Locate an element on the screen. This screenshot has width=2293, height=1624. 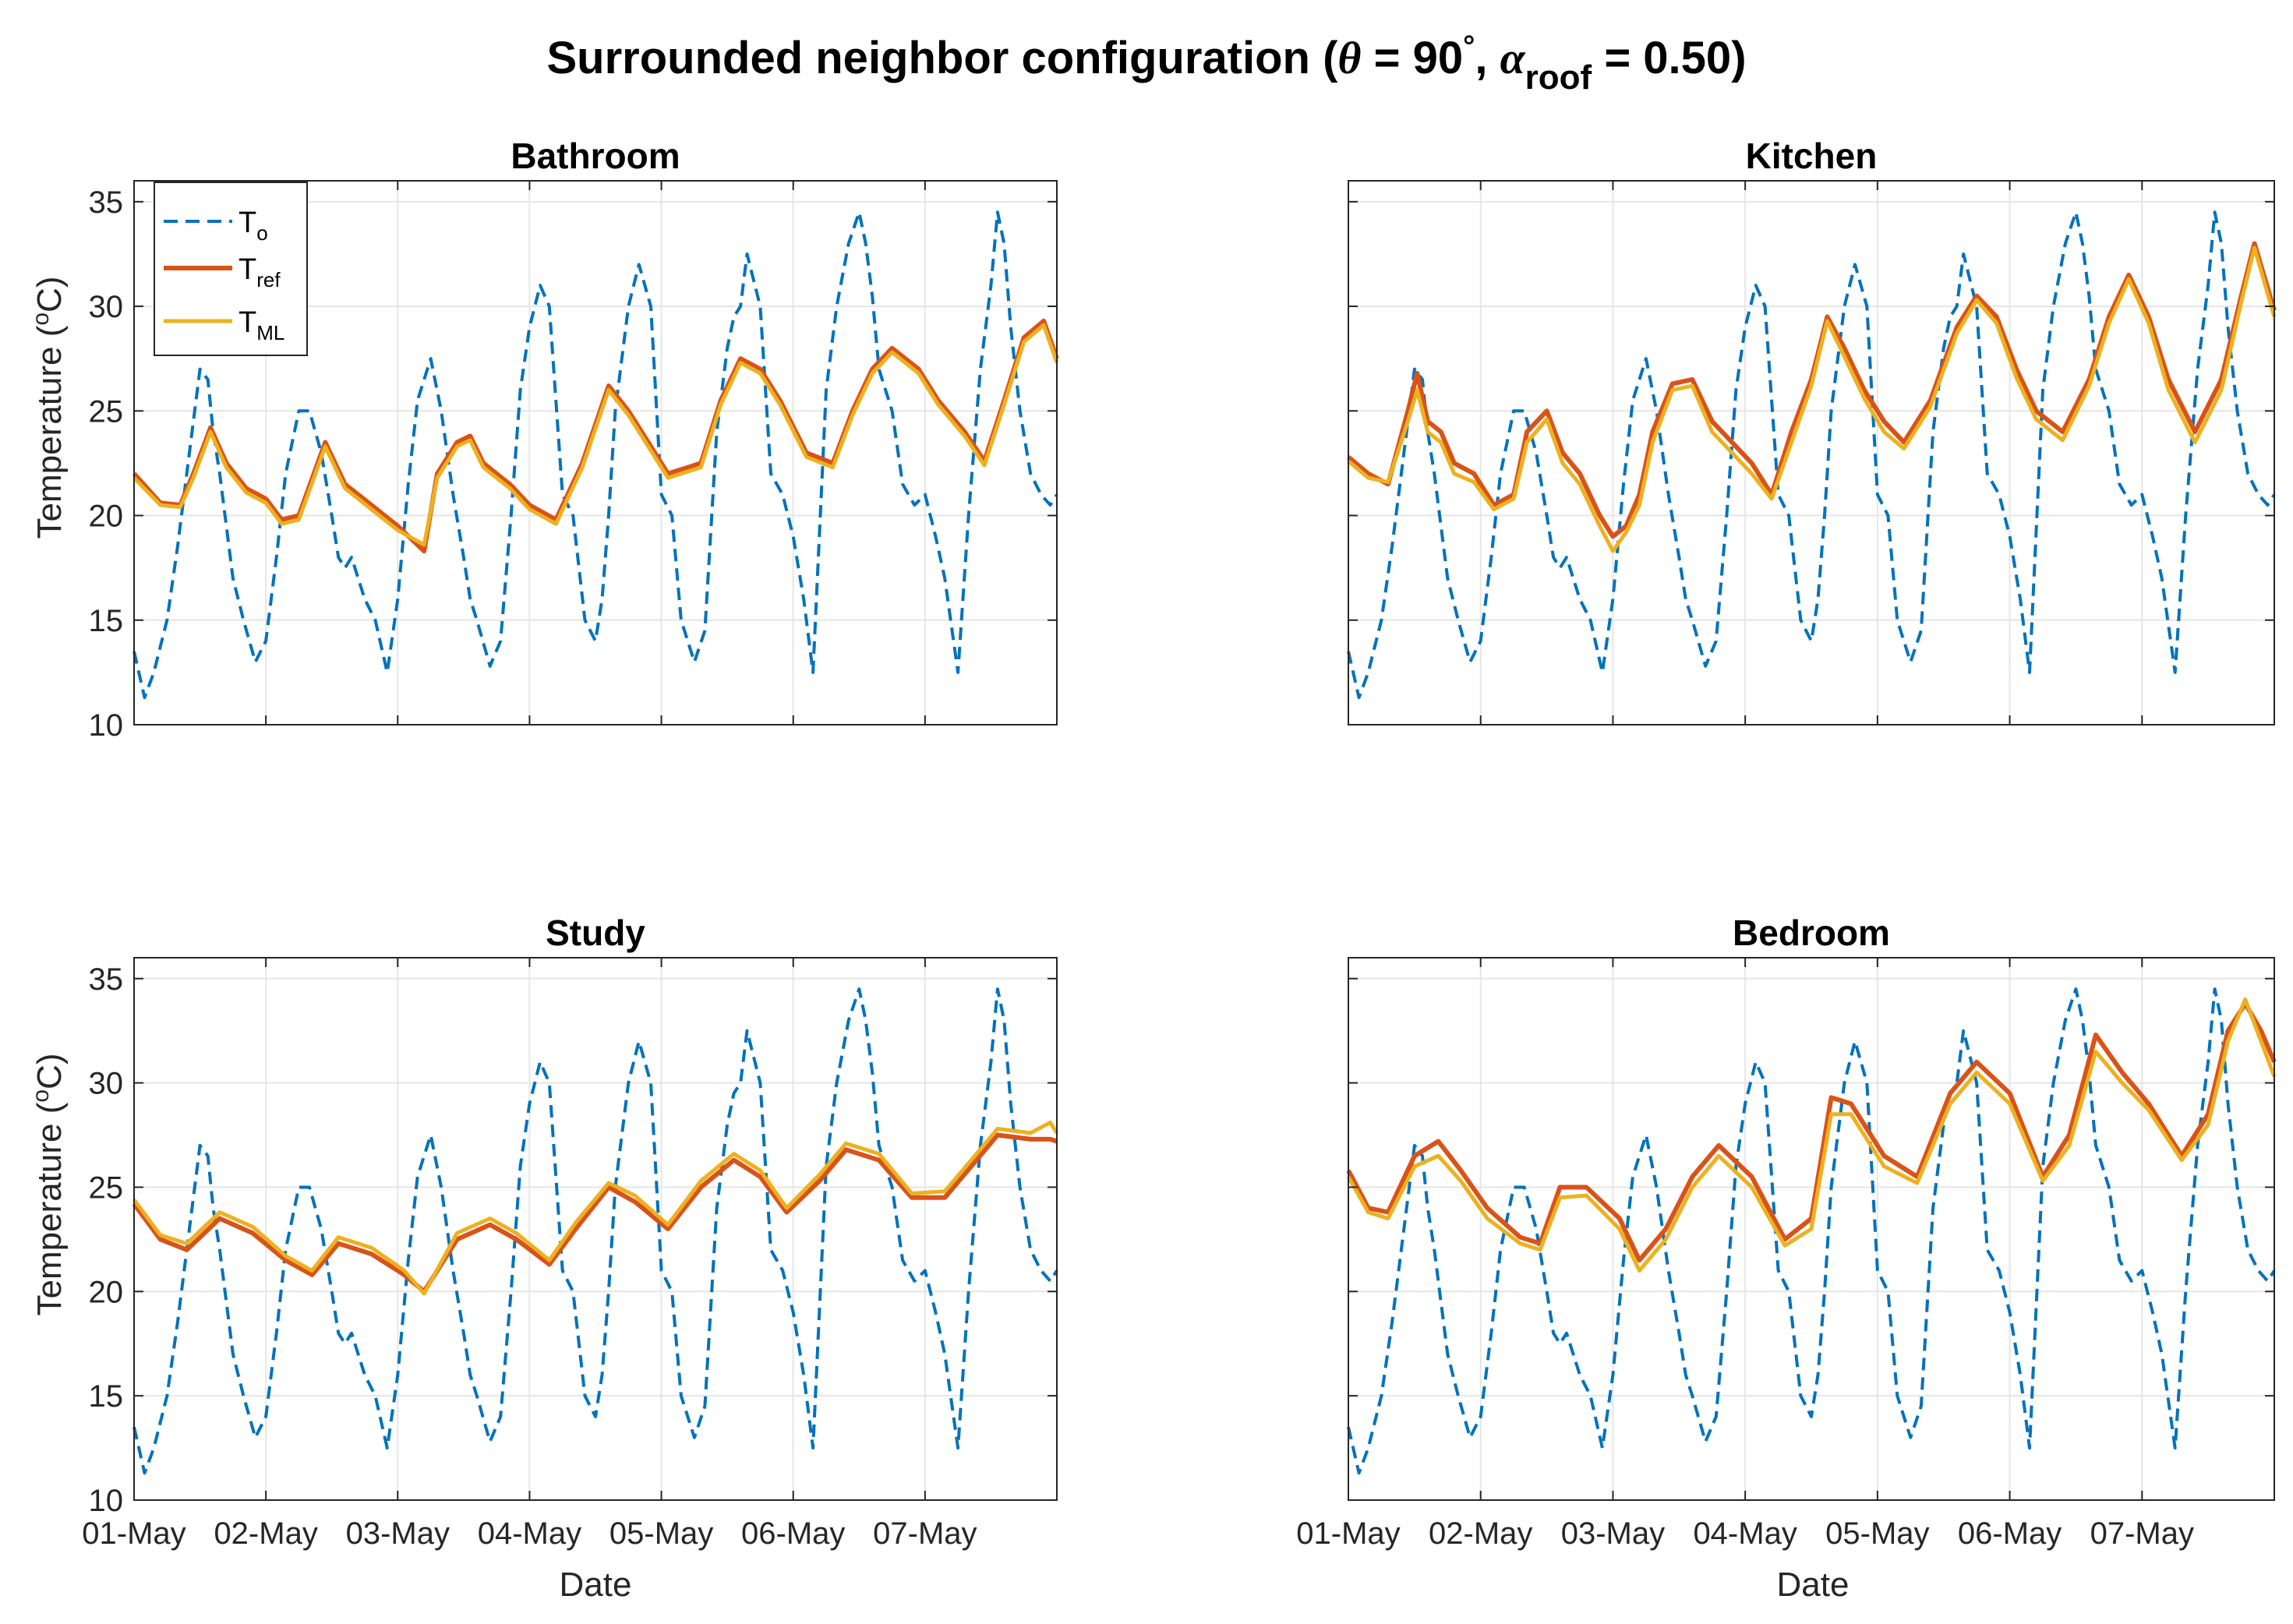
legend: To Tref TML is located at coordinates (231, 269).